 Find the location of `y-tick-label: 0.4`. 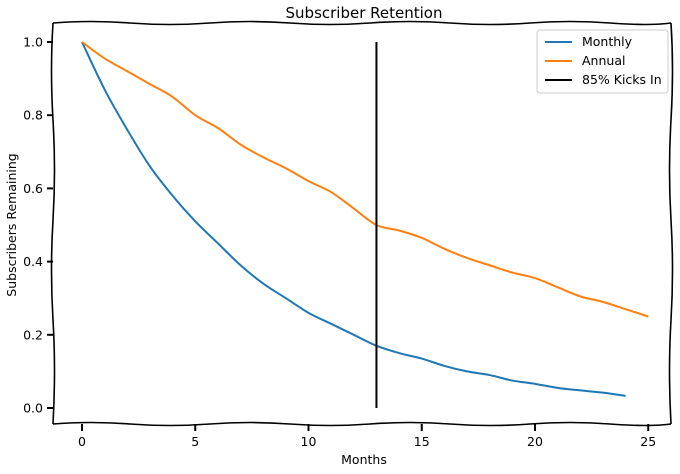

y-tick-label: 0.4 is located at coordinates (33, 261).